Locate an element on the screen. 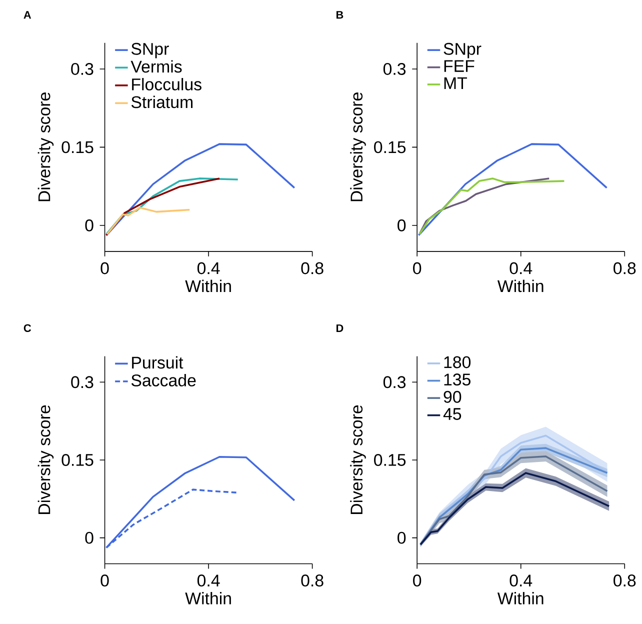  chart-title: A is located at coordinates (28, 15).